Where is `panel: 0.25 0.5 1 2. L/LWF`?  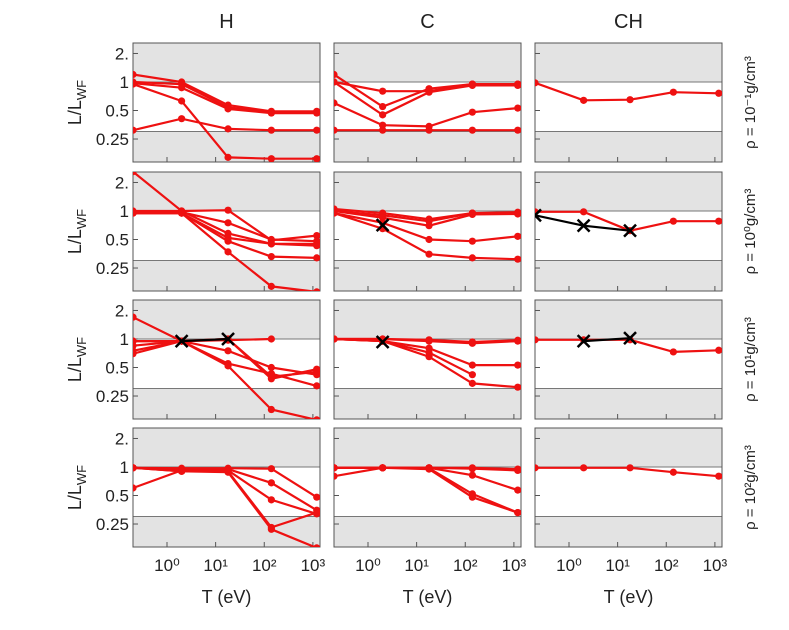
panel: 0.25 0.5 1 2. L/LWF is located at coordinates (193, 359).